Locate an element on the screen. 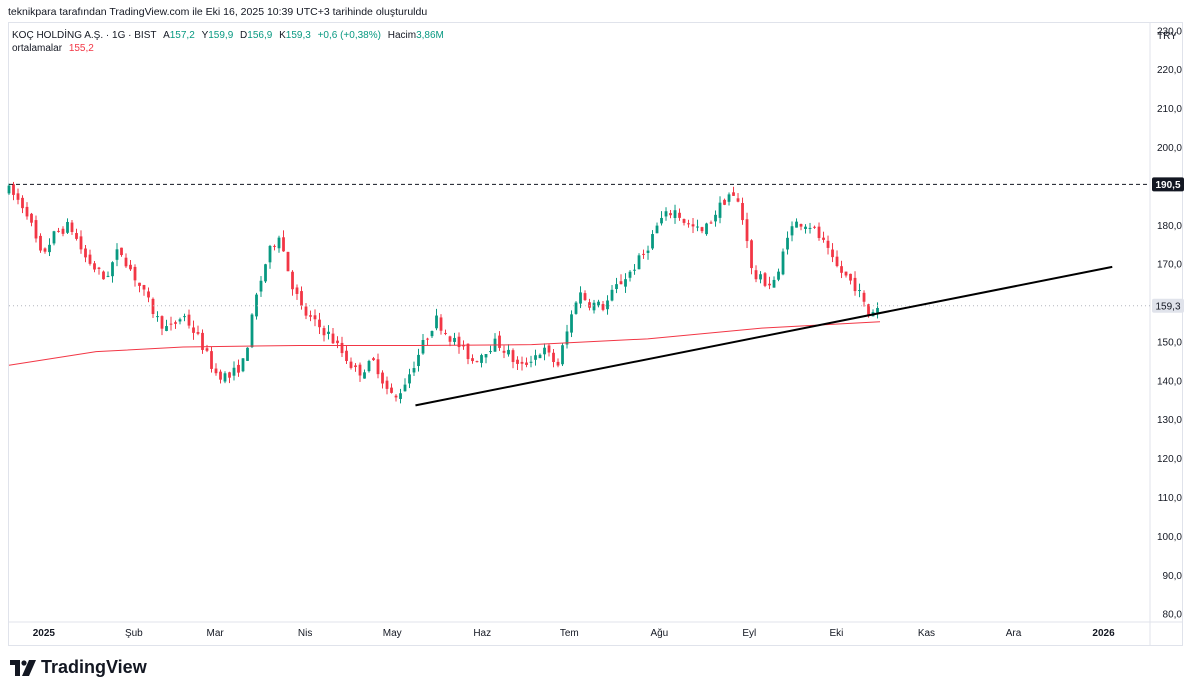 This screenshot has height=693, width=1200. tradingview-logo: TradingView is located at coordinates (78, 667).